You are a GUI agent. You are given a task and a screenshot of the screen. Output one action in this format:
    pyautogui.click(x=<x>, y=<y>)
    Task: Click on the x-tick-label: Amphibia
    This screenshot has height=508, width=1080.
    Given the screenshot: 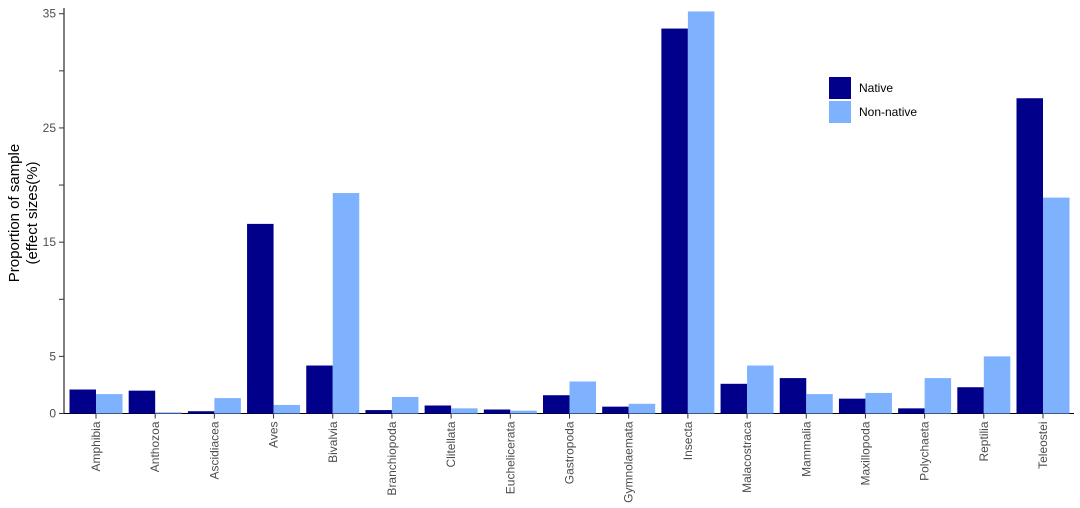 What is the action you would take?
    pyautogui.click(x=96, y=446)
    